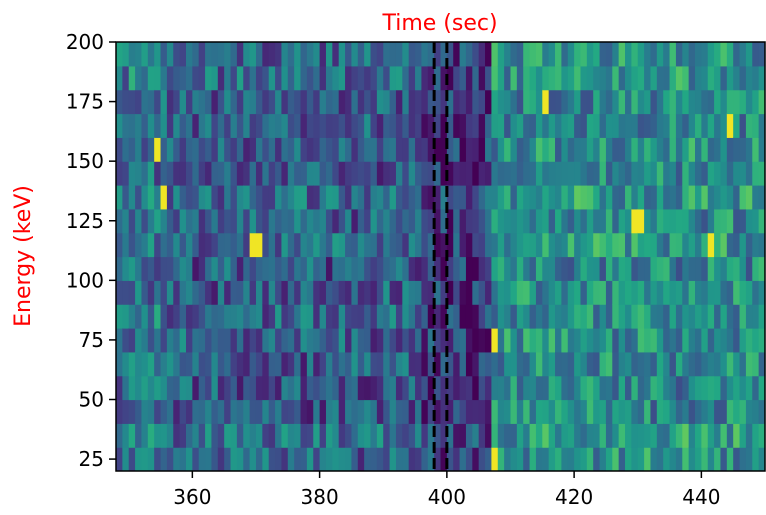  I want to click on y-axis-title: Energy (keV), so click(23, 256).